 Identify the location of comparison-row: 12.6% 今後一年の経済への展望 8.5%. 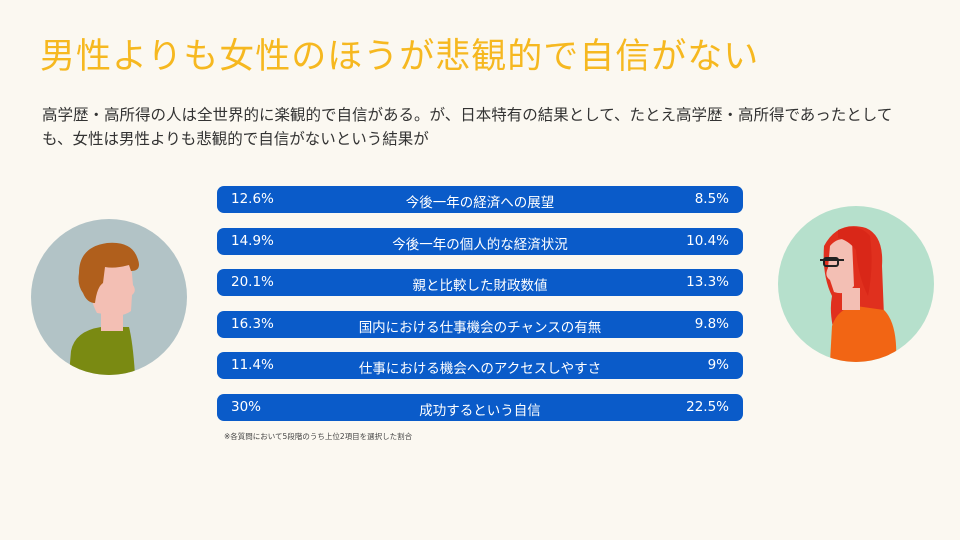
(480, 199).